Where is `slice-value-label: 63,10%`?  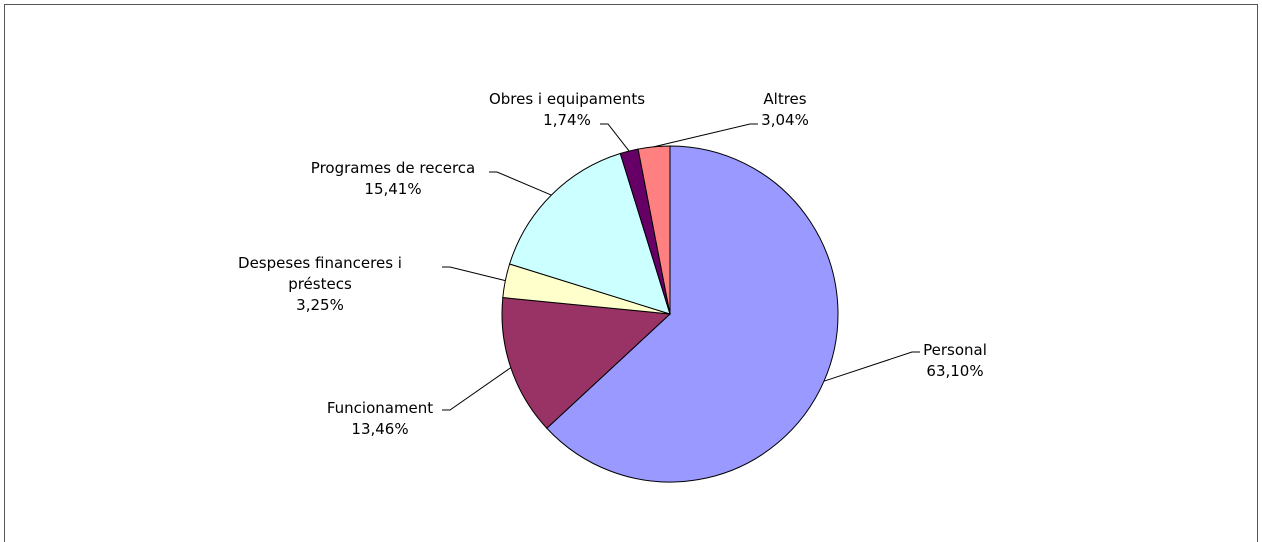 slice-value-label: 63,10% is located at coordinates (955, 371).